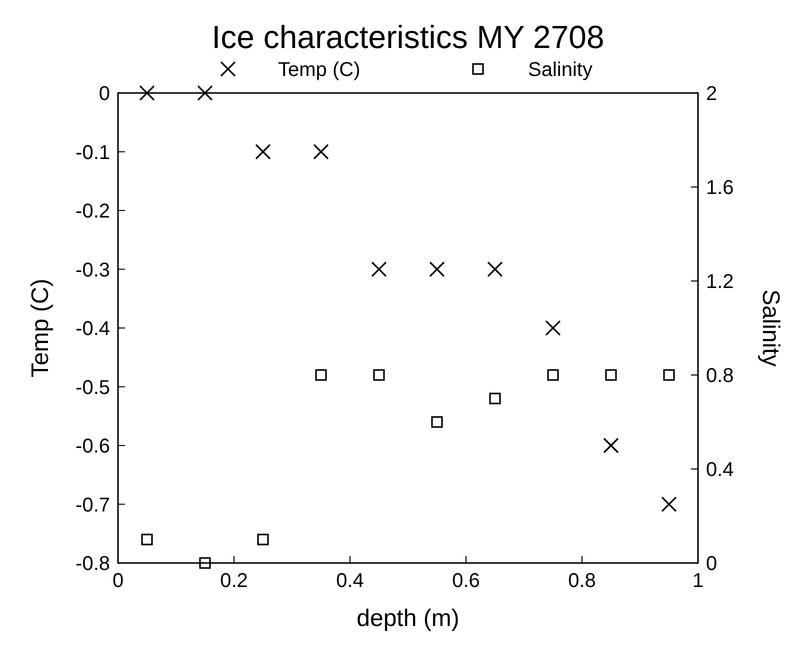  Describe the element at coordinates (582, 581) in the screenshot. I see `x-tick-label: 0.8` at that location.